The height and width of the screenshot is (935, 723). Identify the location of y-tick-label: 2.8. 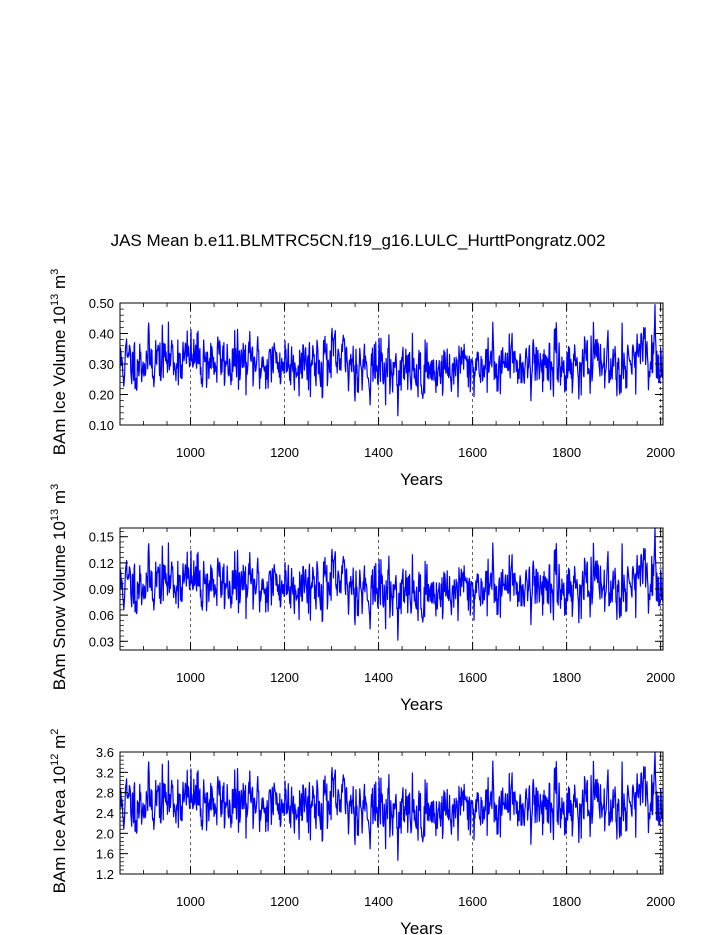
(105, 793).